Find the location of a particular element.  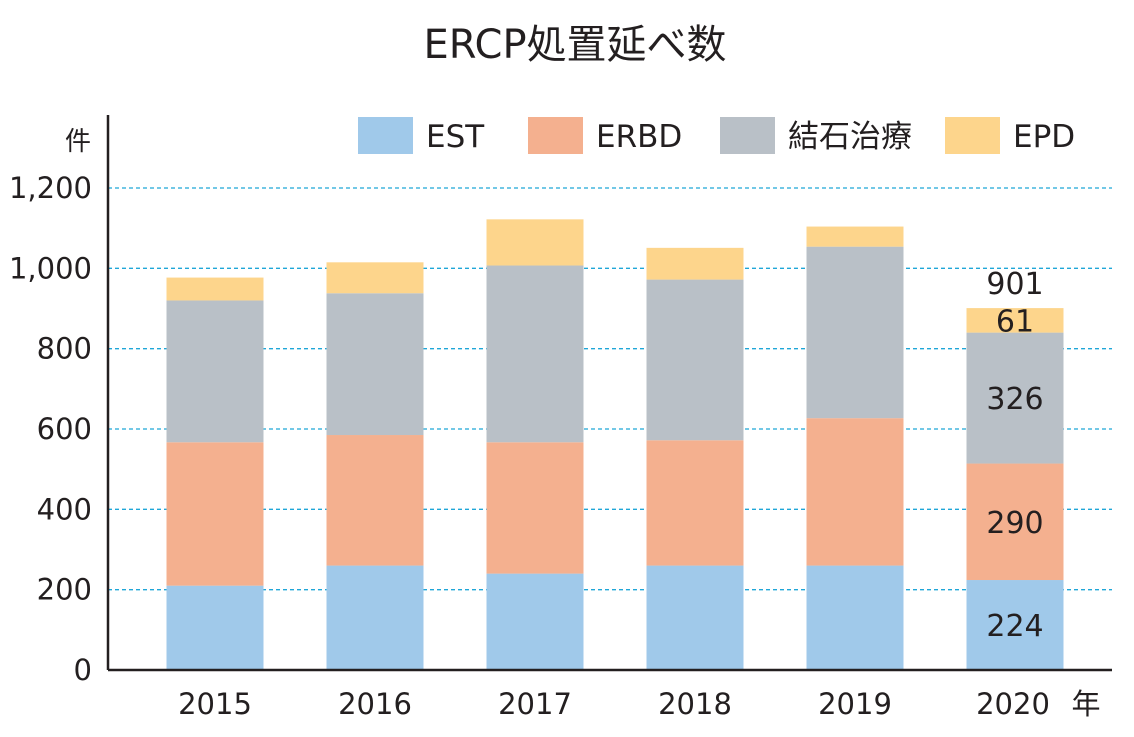

x-tick-label: 2020 is located at coordinates (1013, 704).